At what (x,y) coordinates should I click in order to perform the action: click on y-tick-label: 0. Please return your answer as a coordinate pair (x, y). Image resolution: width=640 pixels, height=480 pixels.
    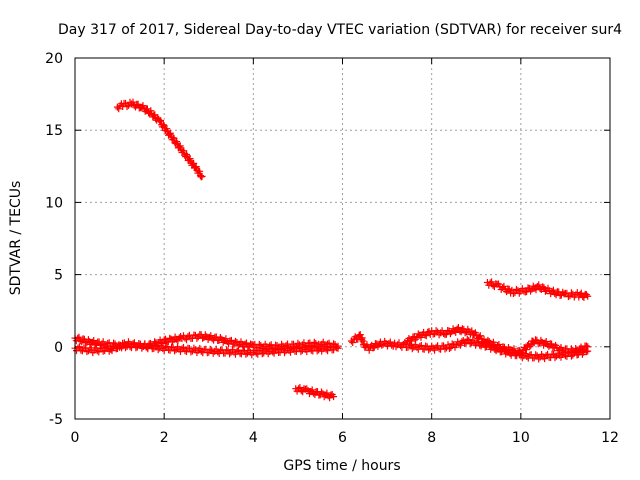
    Looking at the image, I should click on (58, 348).